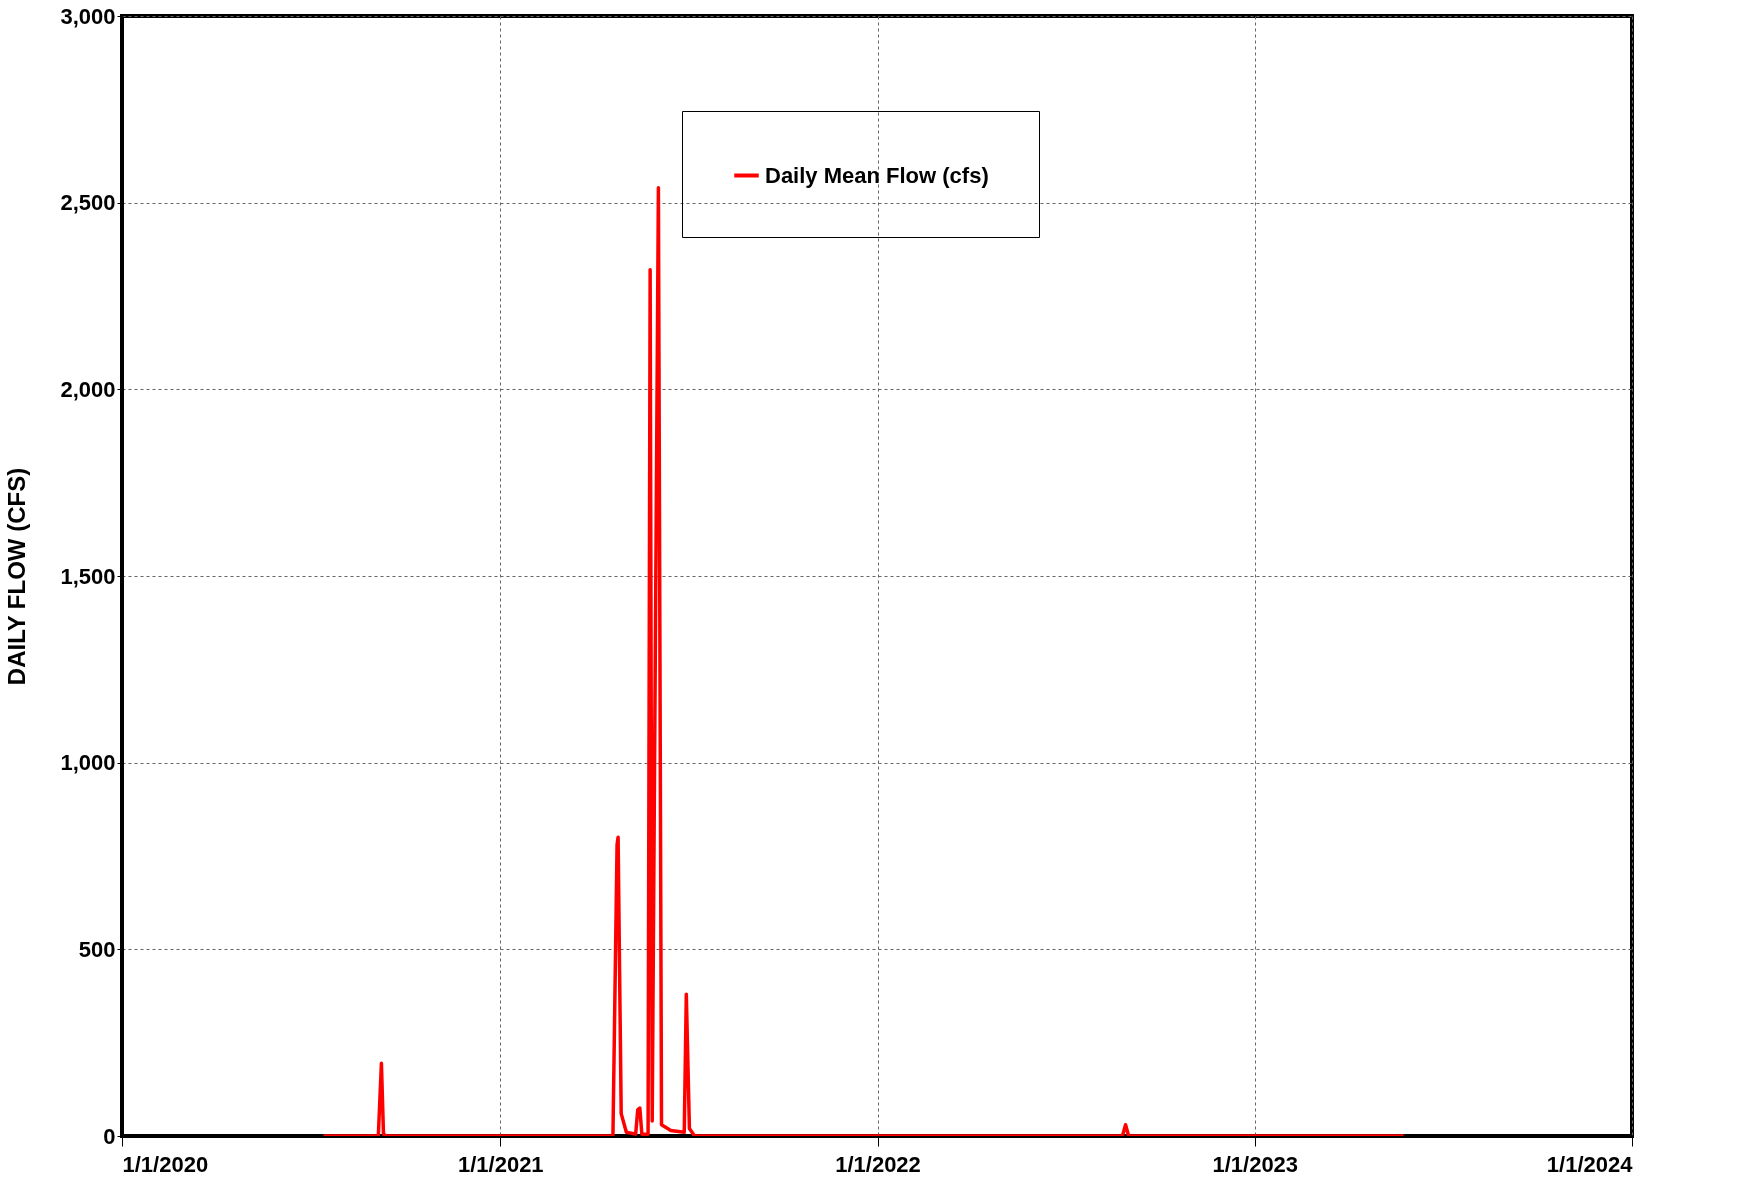  I want to click on x-tick-label: 1/1/2020, so click(165, 1164).